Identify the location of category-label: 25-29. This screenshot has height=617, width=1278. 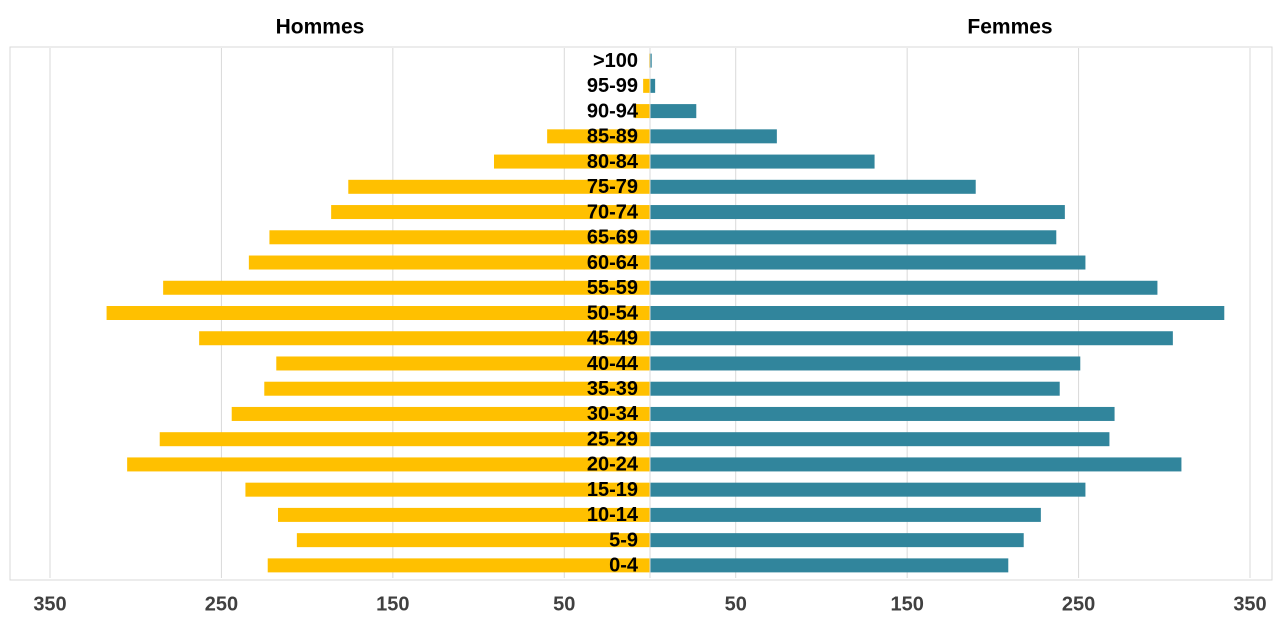
(612, 439).